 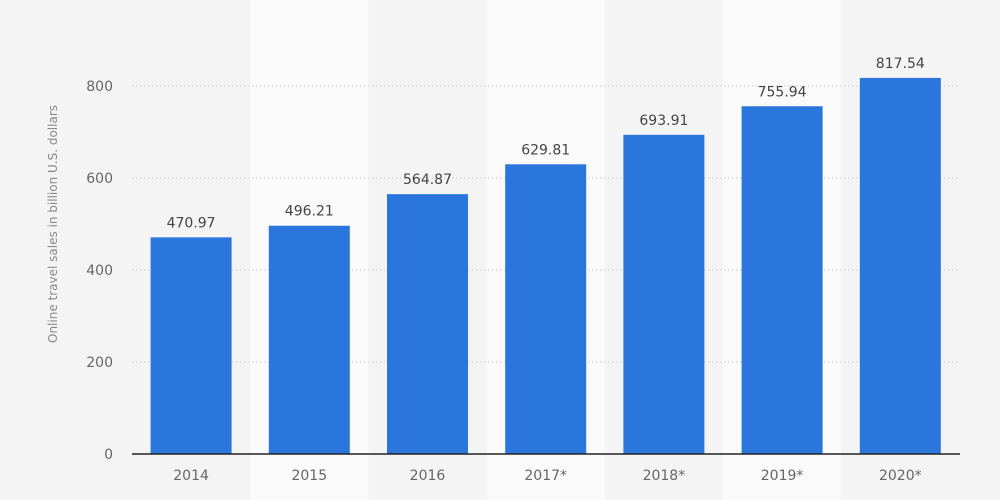 What do you see at coordinates (664, 476) in the screenshot?
I see `x-tick-label: 2018*` at bounding box center [664, 476].